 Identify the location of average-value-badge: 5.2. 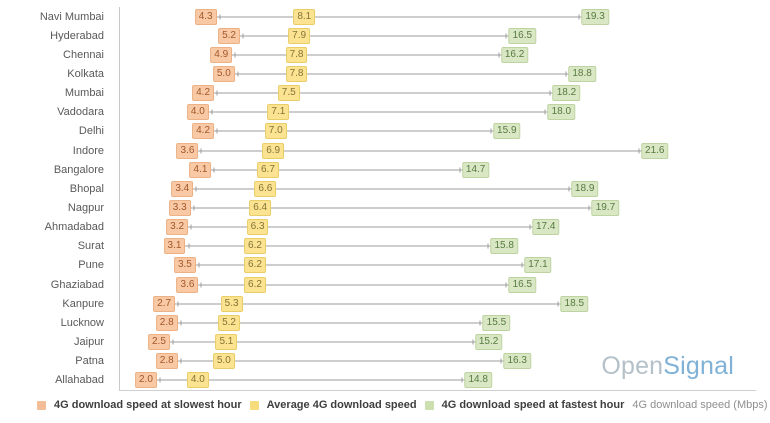
(229, 322).